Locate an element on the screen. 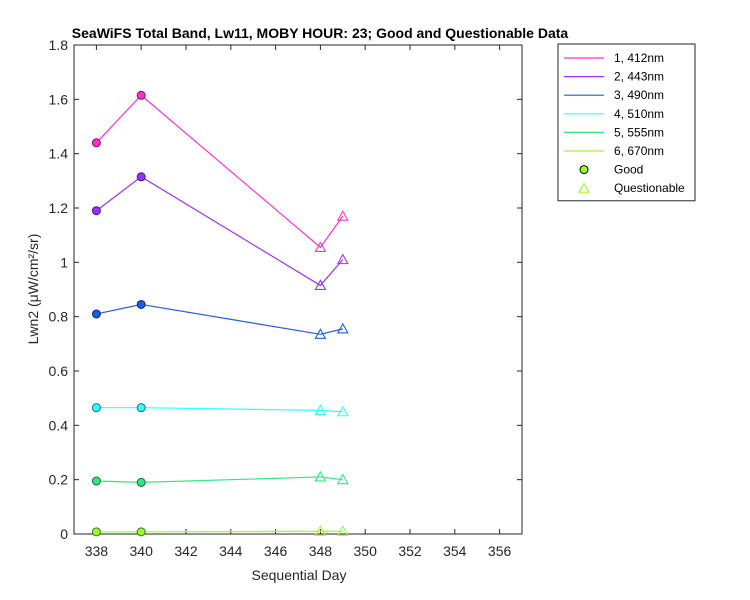  legend-box is located at coordinates (626, 122).